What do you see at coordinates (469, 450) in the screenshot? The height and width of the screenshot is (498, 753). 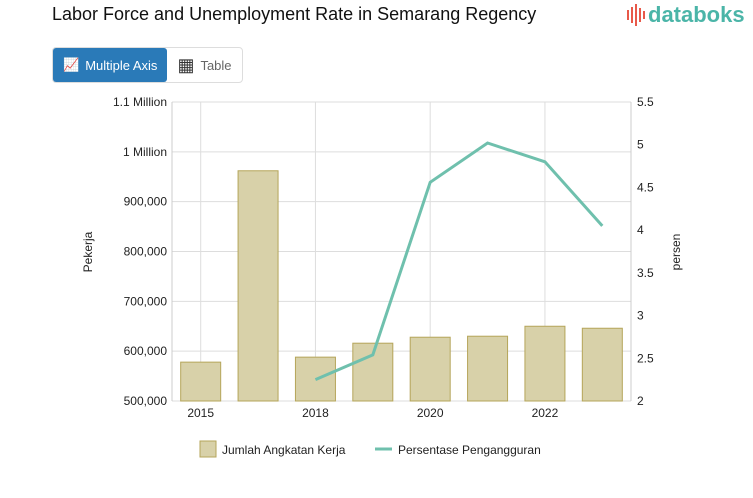 I see `legend-label: Persentase Pengangguran` at bounding box center [469, 450].